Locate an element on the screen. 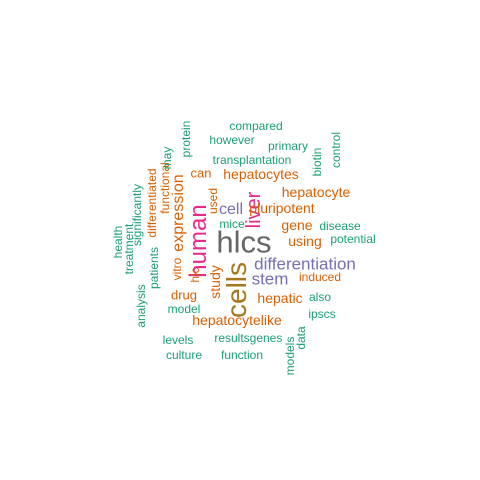  word-hepatocyte: hepatocyte is located at coordinates (316, 192).